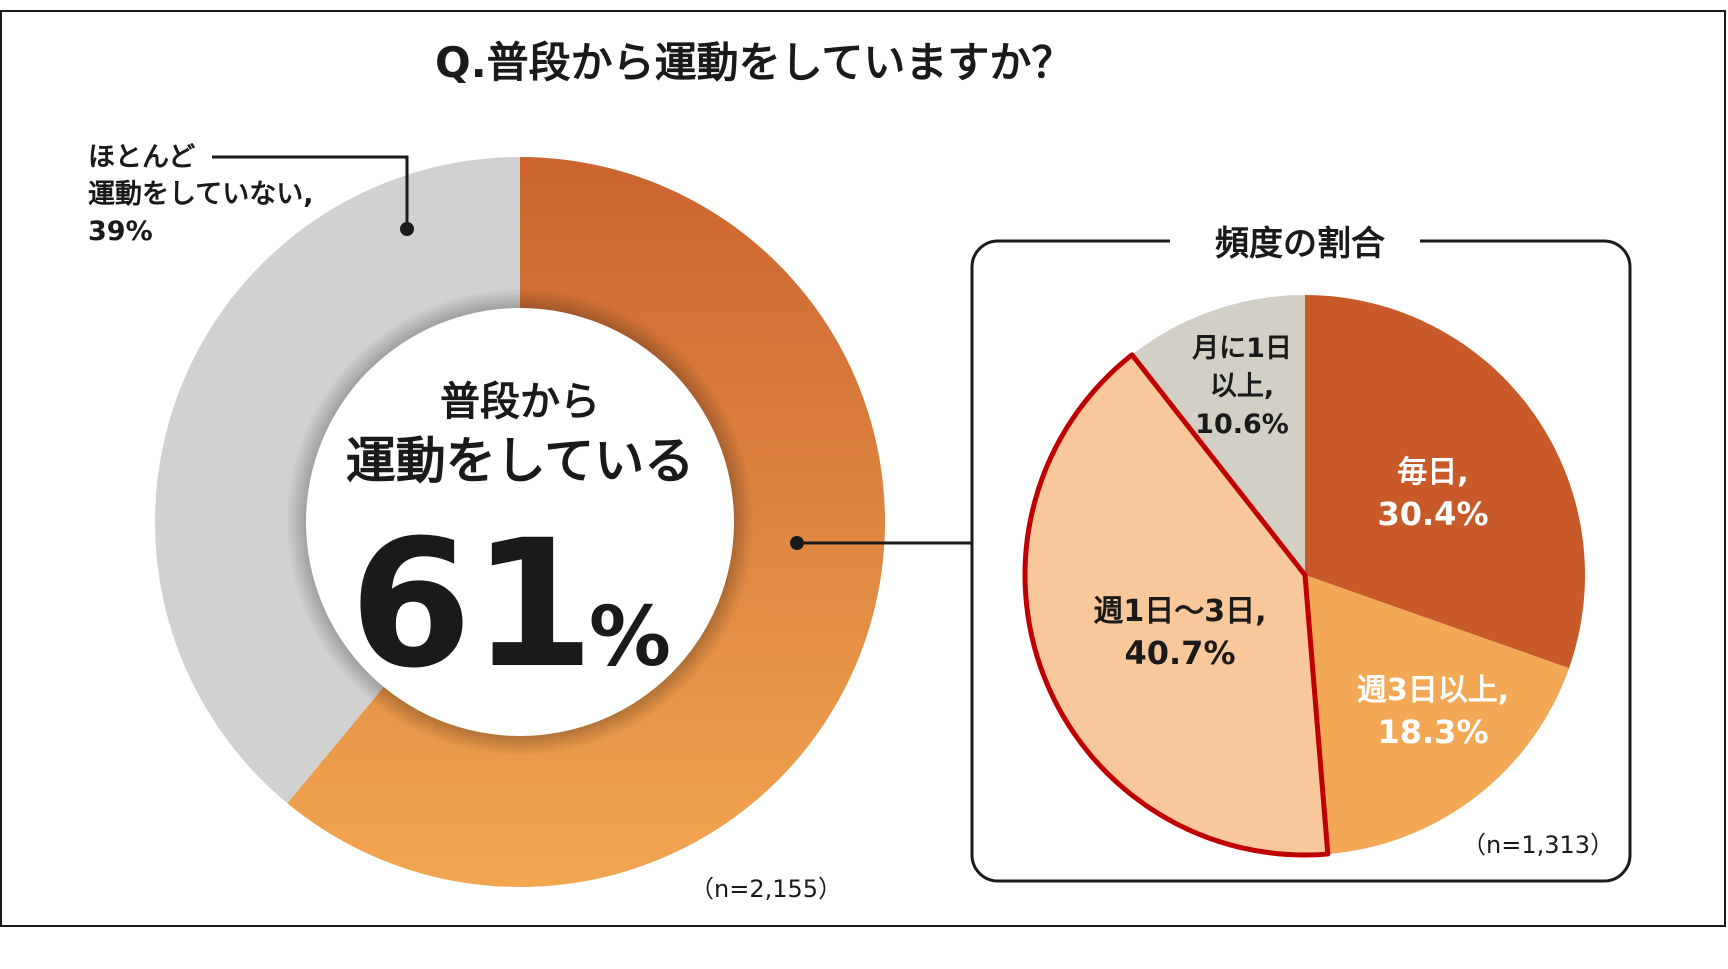  I want to click on center-unit: %, so click(630, 637).